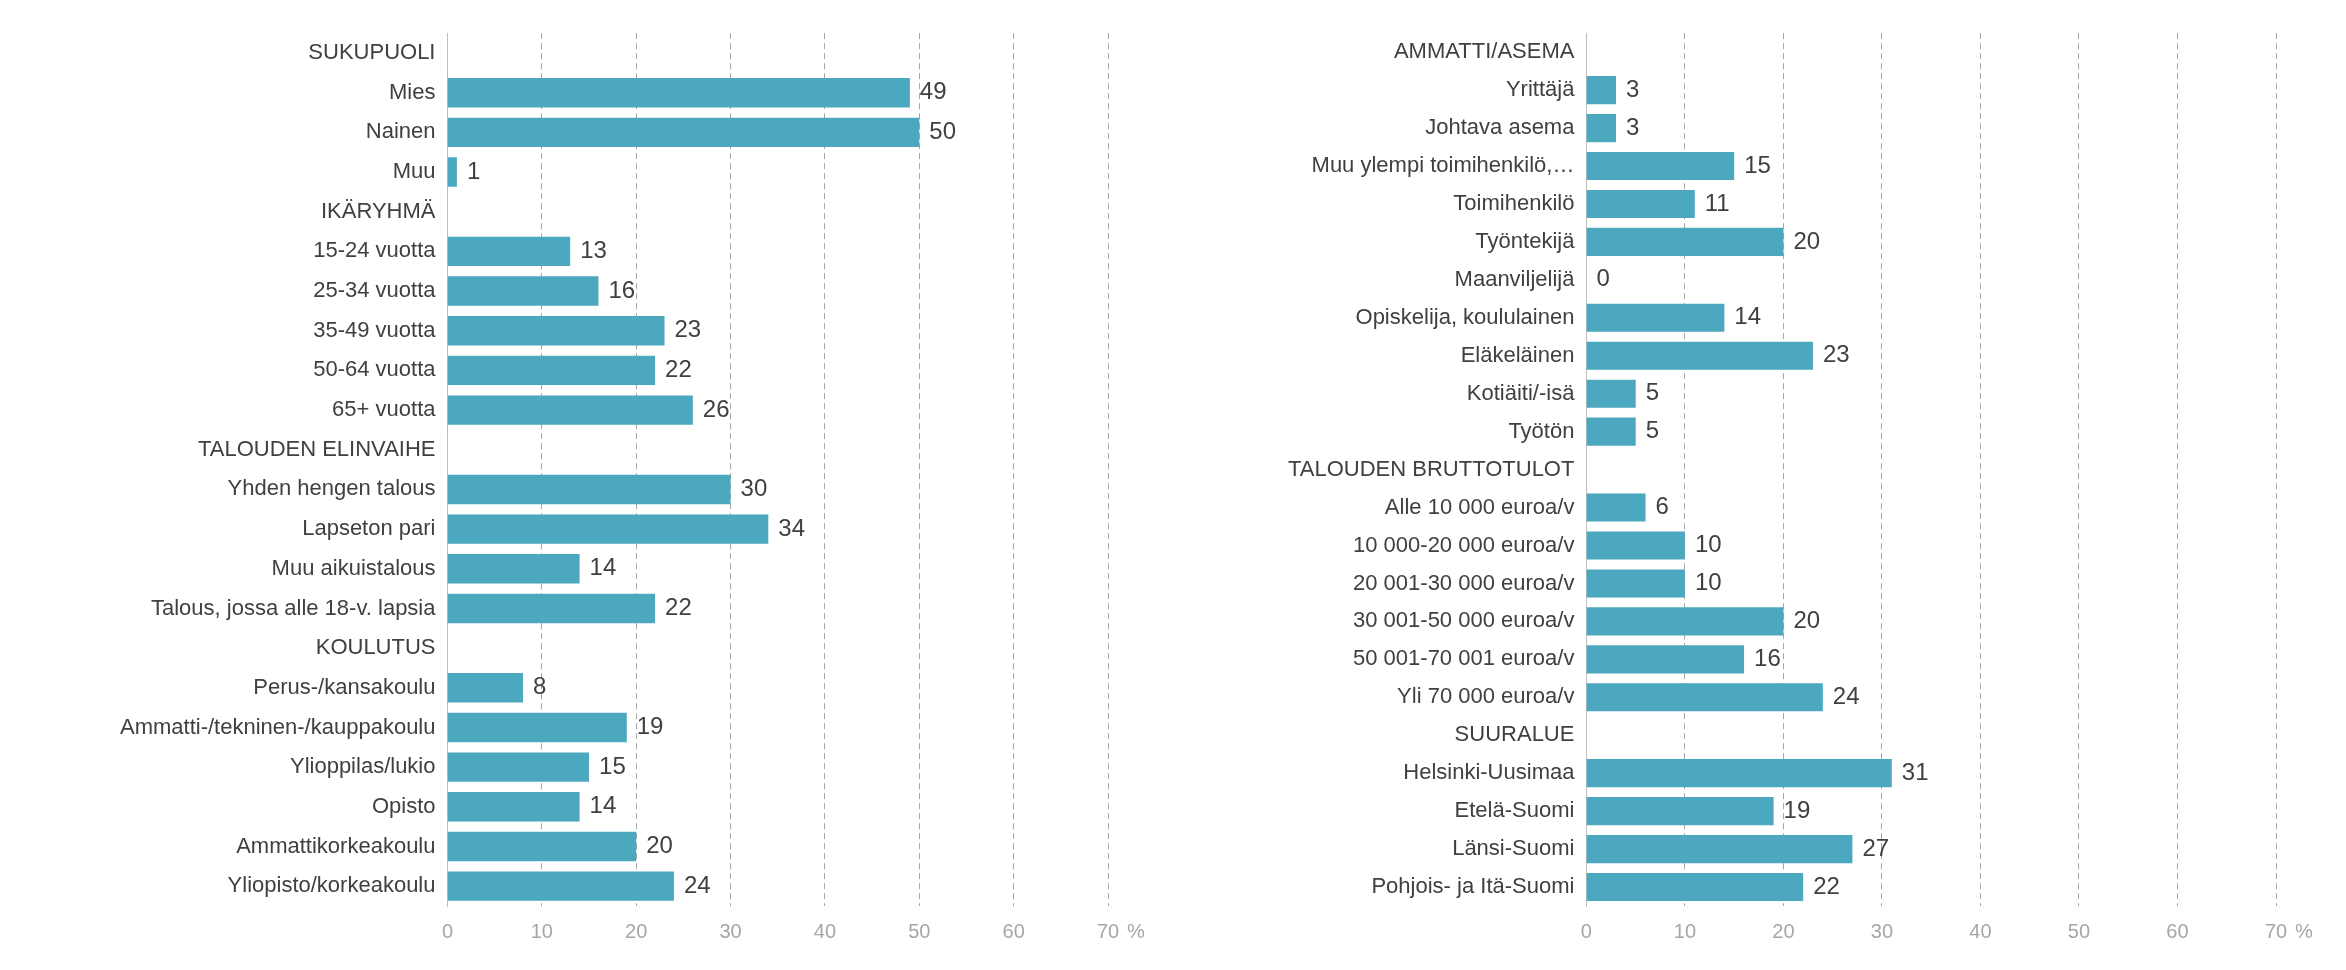 Image resolution: width=2346 pixels, height=970 pixels. I want to click on y-tick-label: Muu, so click(414, 171).